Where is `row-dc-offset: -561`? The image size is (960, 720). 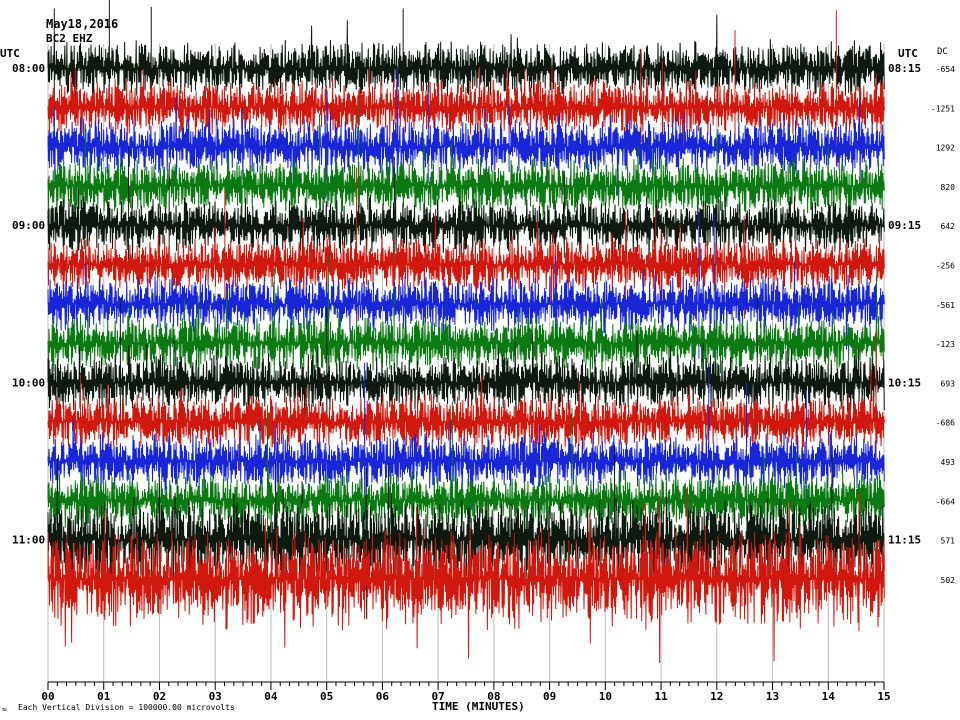 row-dc-offset: -561 is located at coordinates (945, 305).